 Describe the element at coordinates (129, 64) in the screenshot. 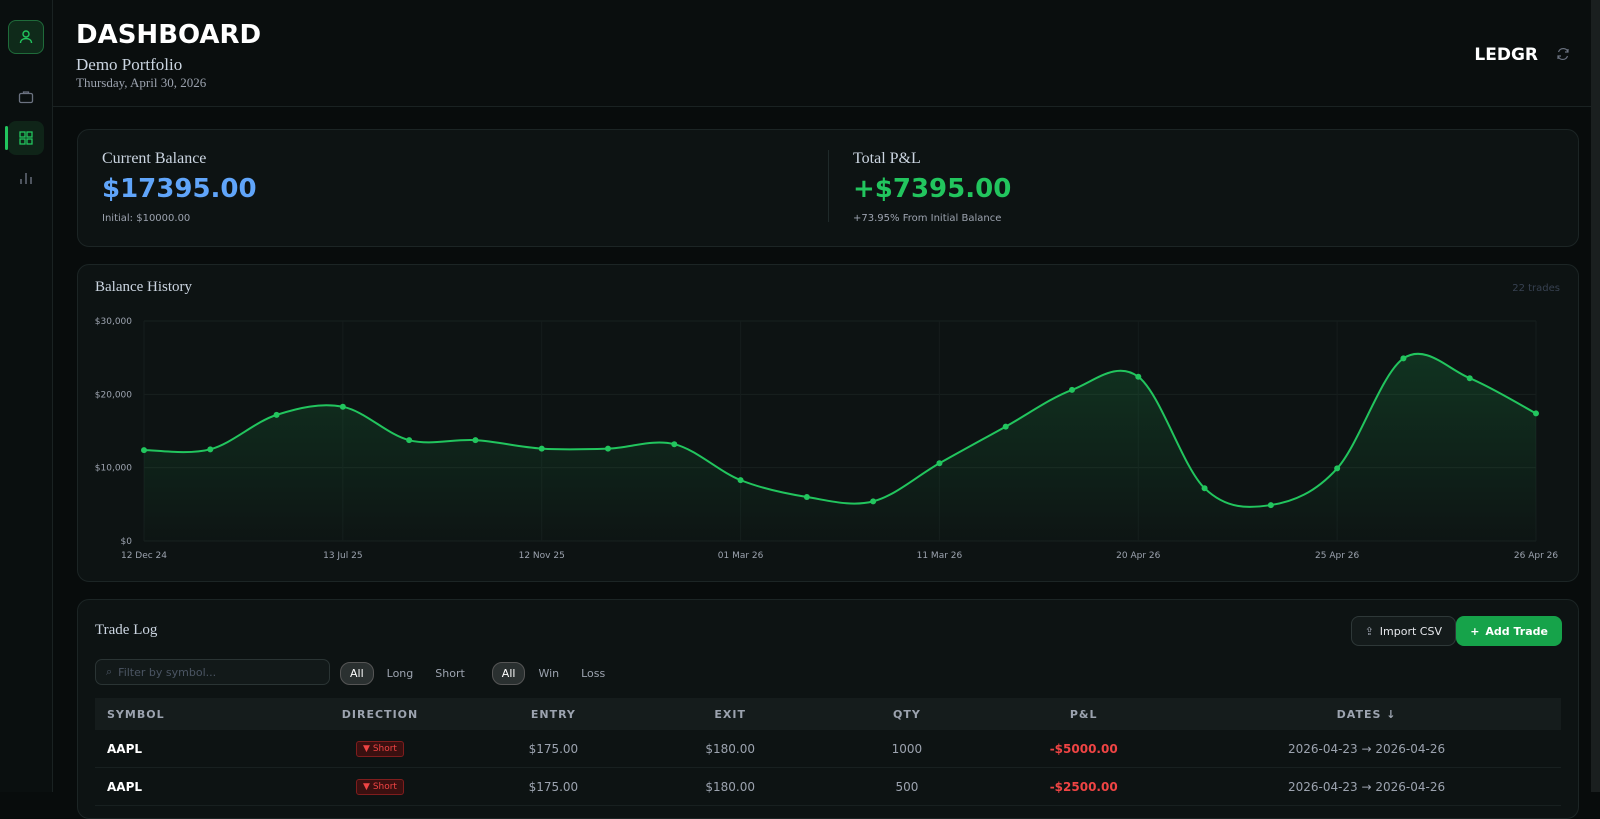

I see `portfolio-name: Demo Portfolio` at that location.